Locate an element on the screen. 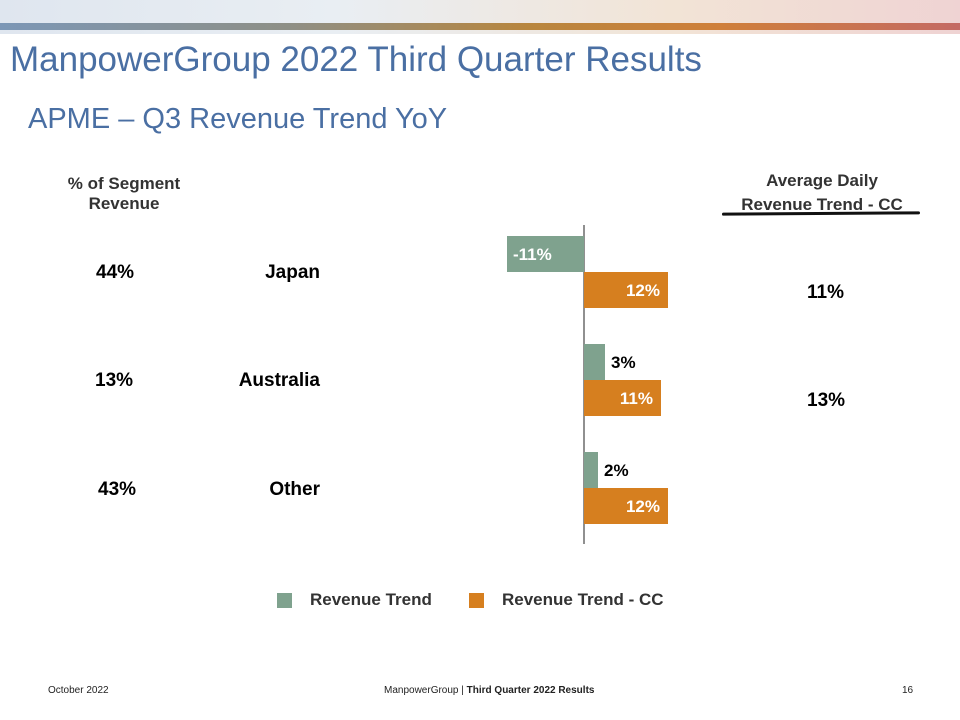 This screenshot has width=960, height=720. avg-header-line1: Average Daily is located at coordinates (822, 180).